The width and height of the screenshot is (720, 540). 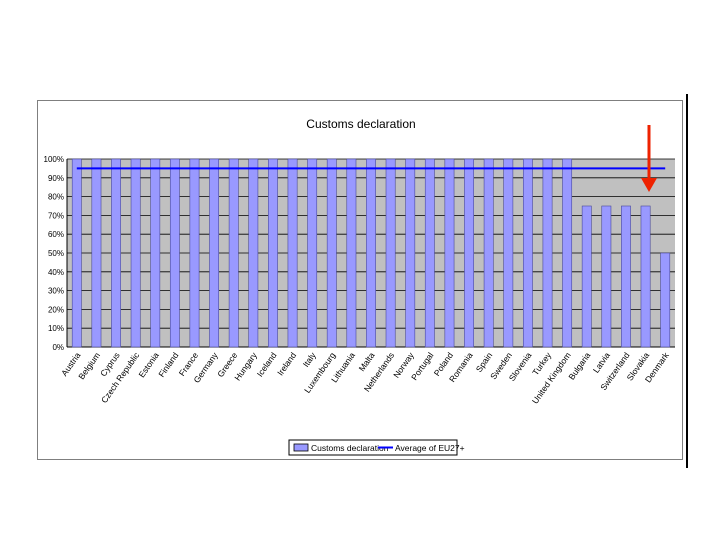 What do you see at coordinates (429, 253) in the screenshot?
I see `bar-portugal` at bounding box center [429, 253].